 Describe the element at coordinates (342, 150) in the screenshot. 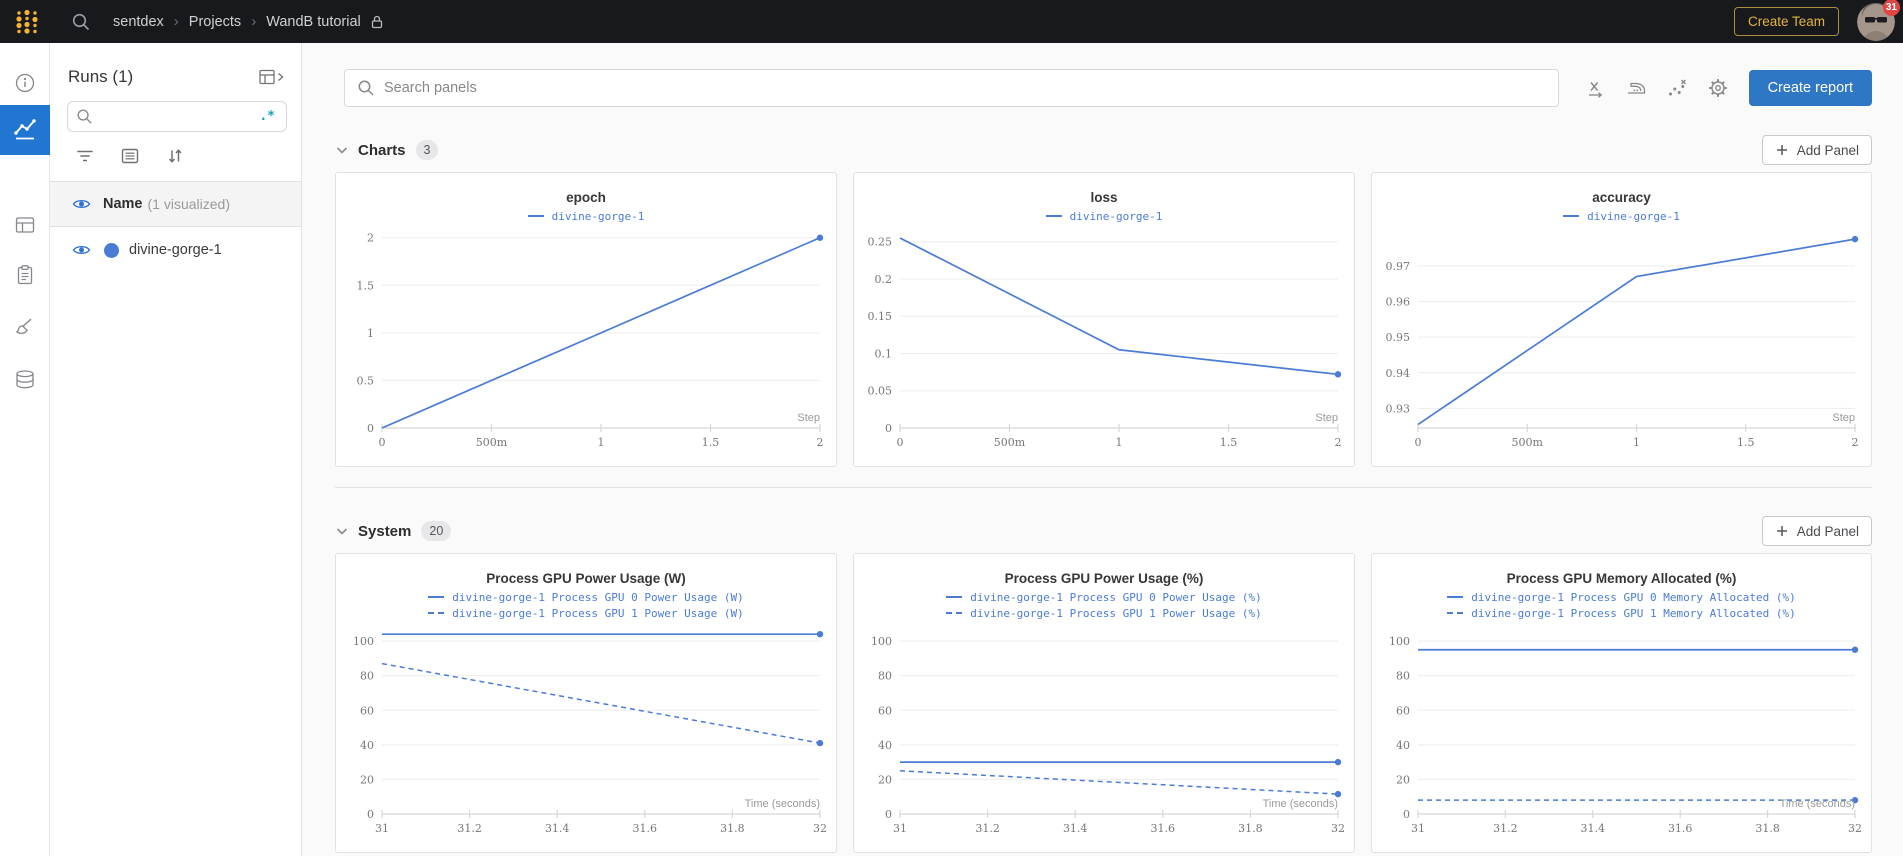

I see `chevron-down-icon` at that location.